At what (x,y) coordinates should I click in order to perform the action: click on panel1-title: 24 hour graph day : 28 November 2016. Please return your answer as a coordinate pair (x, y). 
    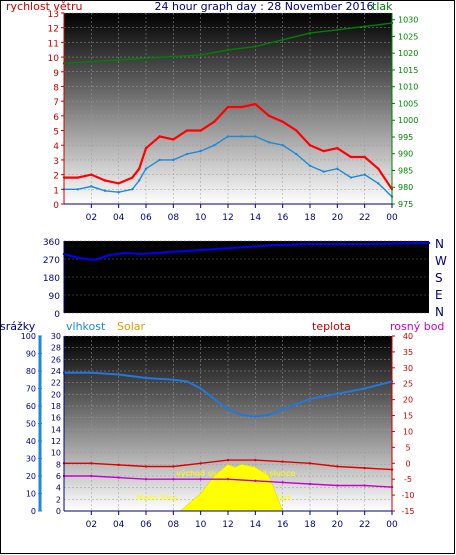
    Looking at the image, I should click on (263, 6).